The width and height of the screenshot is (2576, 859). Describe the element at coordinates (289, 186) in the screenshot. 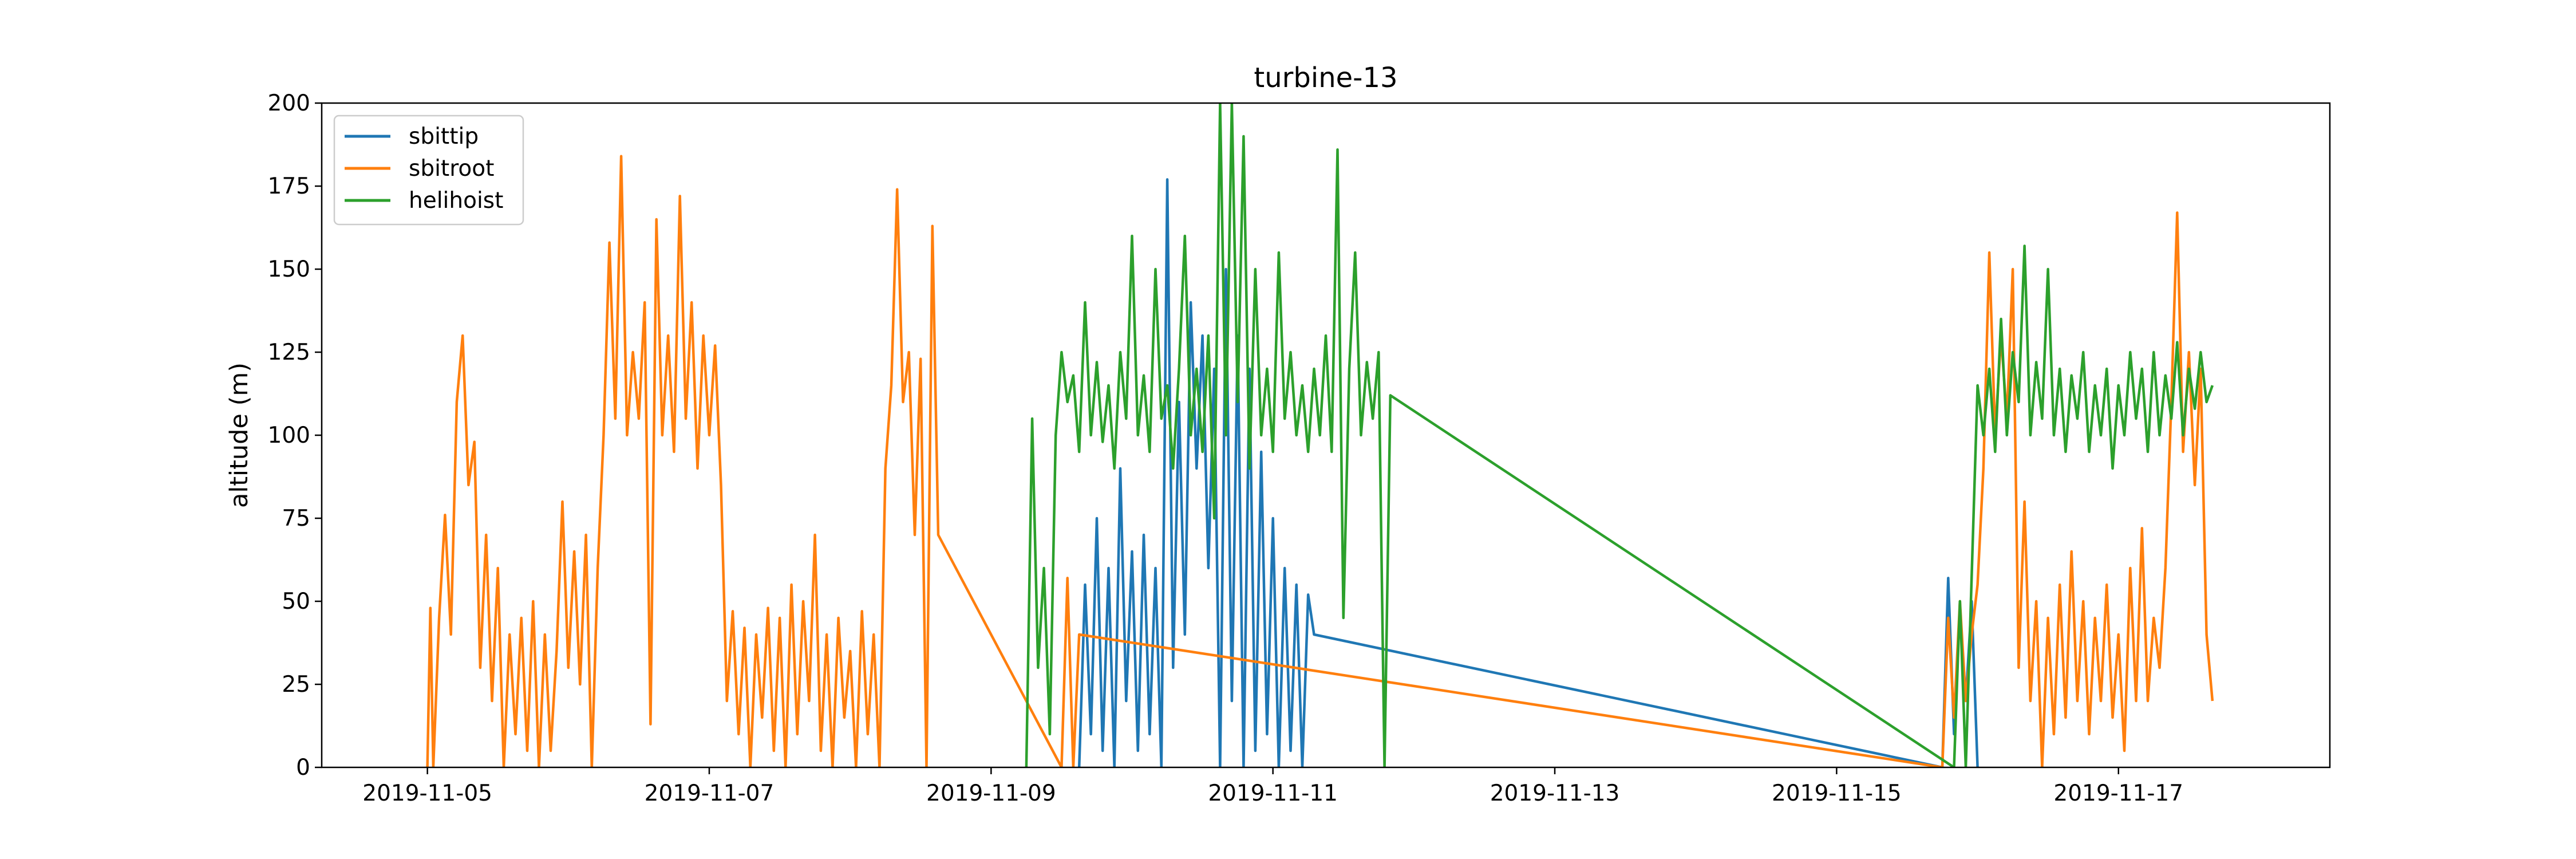

I see `y-tick-label: 175` at that location.